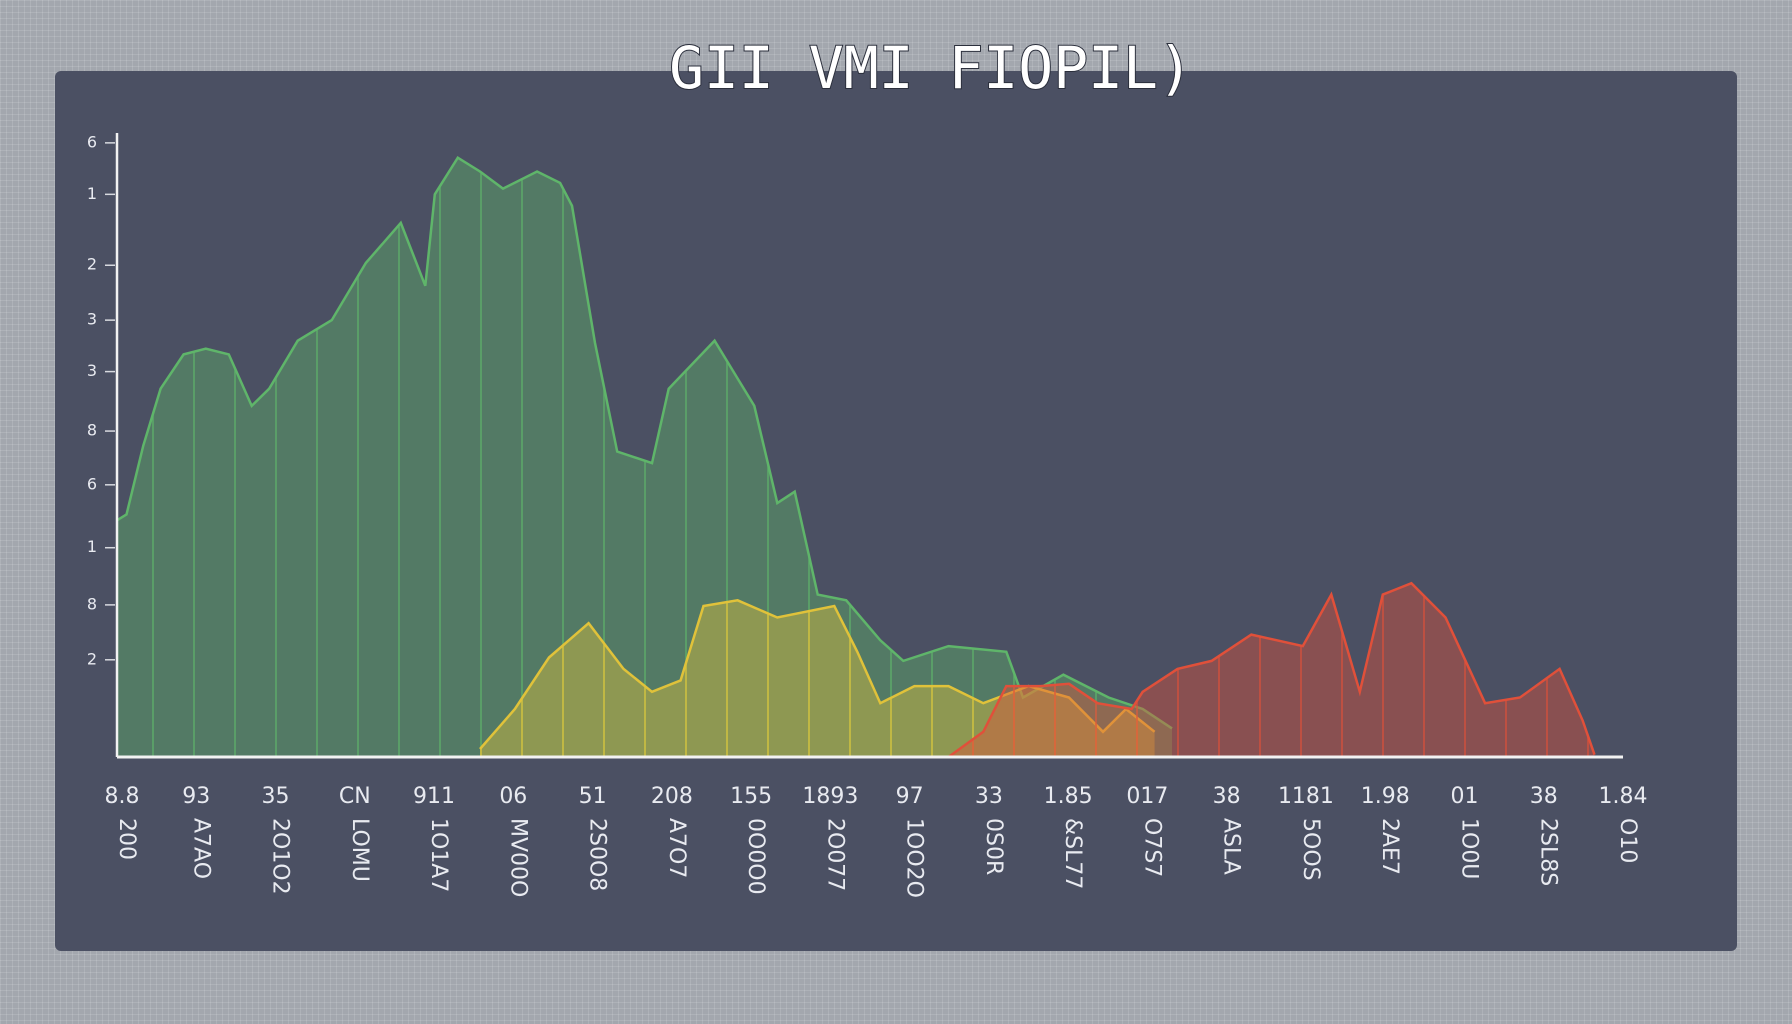 This screenshot has width=1792, height=1024. I want to click on x-tick-label: 35, so click(276, 796).